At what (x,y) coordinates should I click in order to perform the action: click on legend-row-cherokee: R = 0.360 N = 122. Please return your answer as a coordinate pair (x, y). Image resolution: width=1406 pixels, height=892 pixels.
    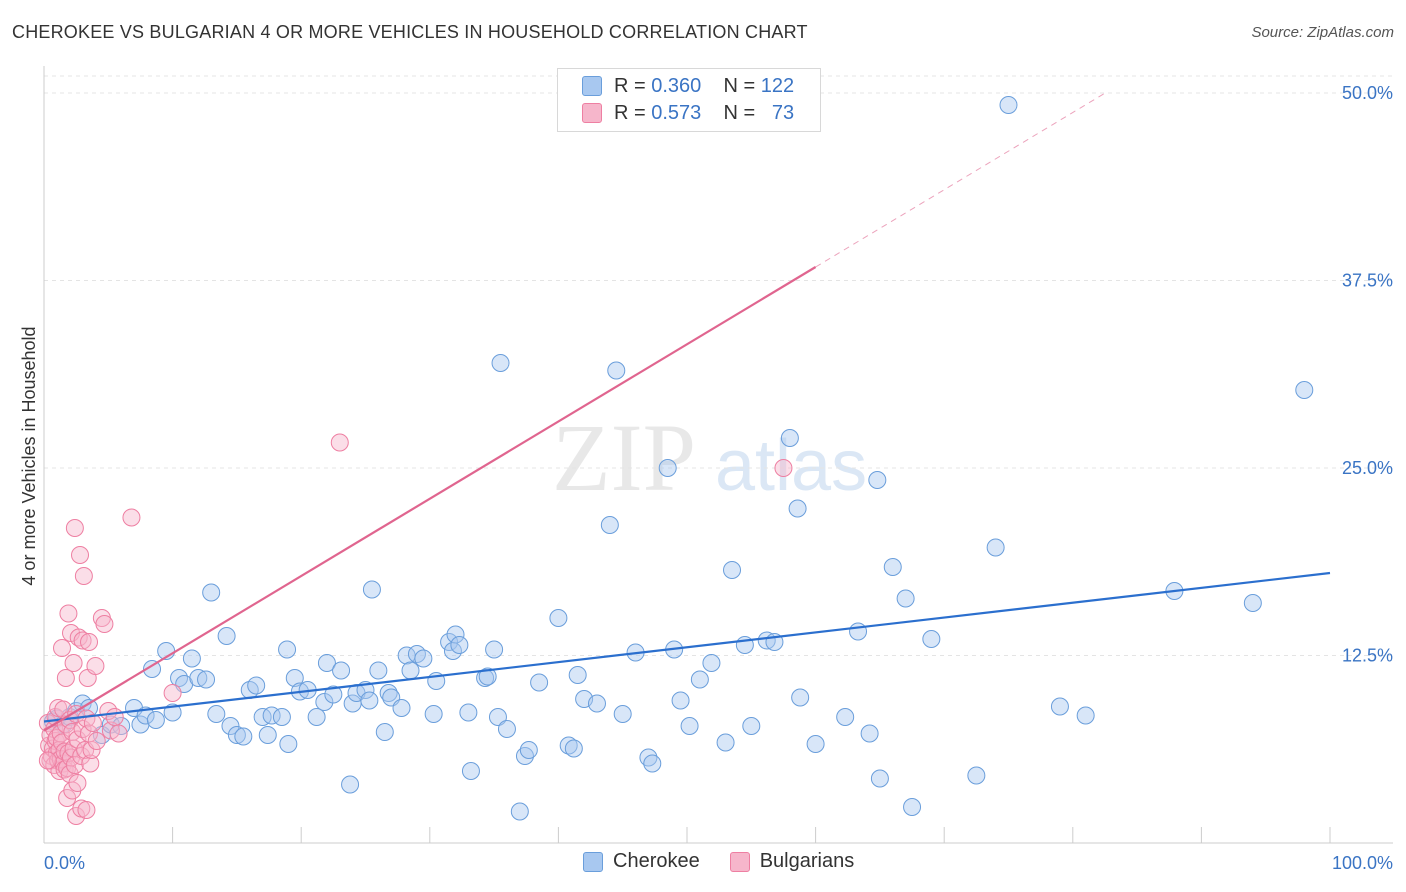
    Looking at the image, I should click on (688, 86).